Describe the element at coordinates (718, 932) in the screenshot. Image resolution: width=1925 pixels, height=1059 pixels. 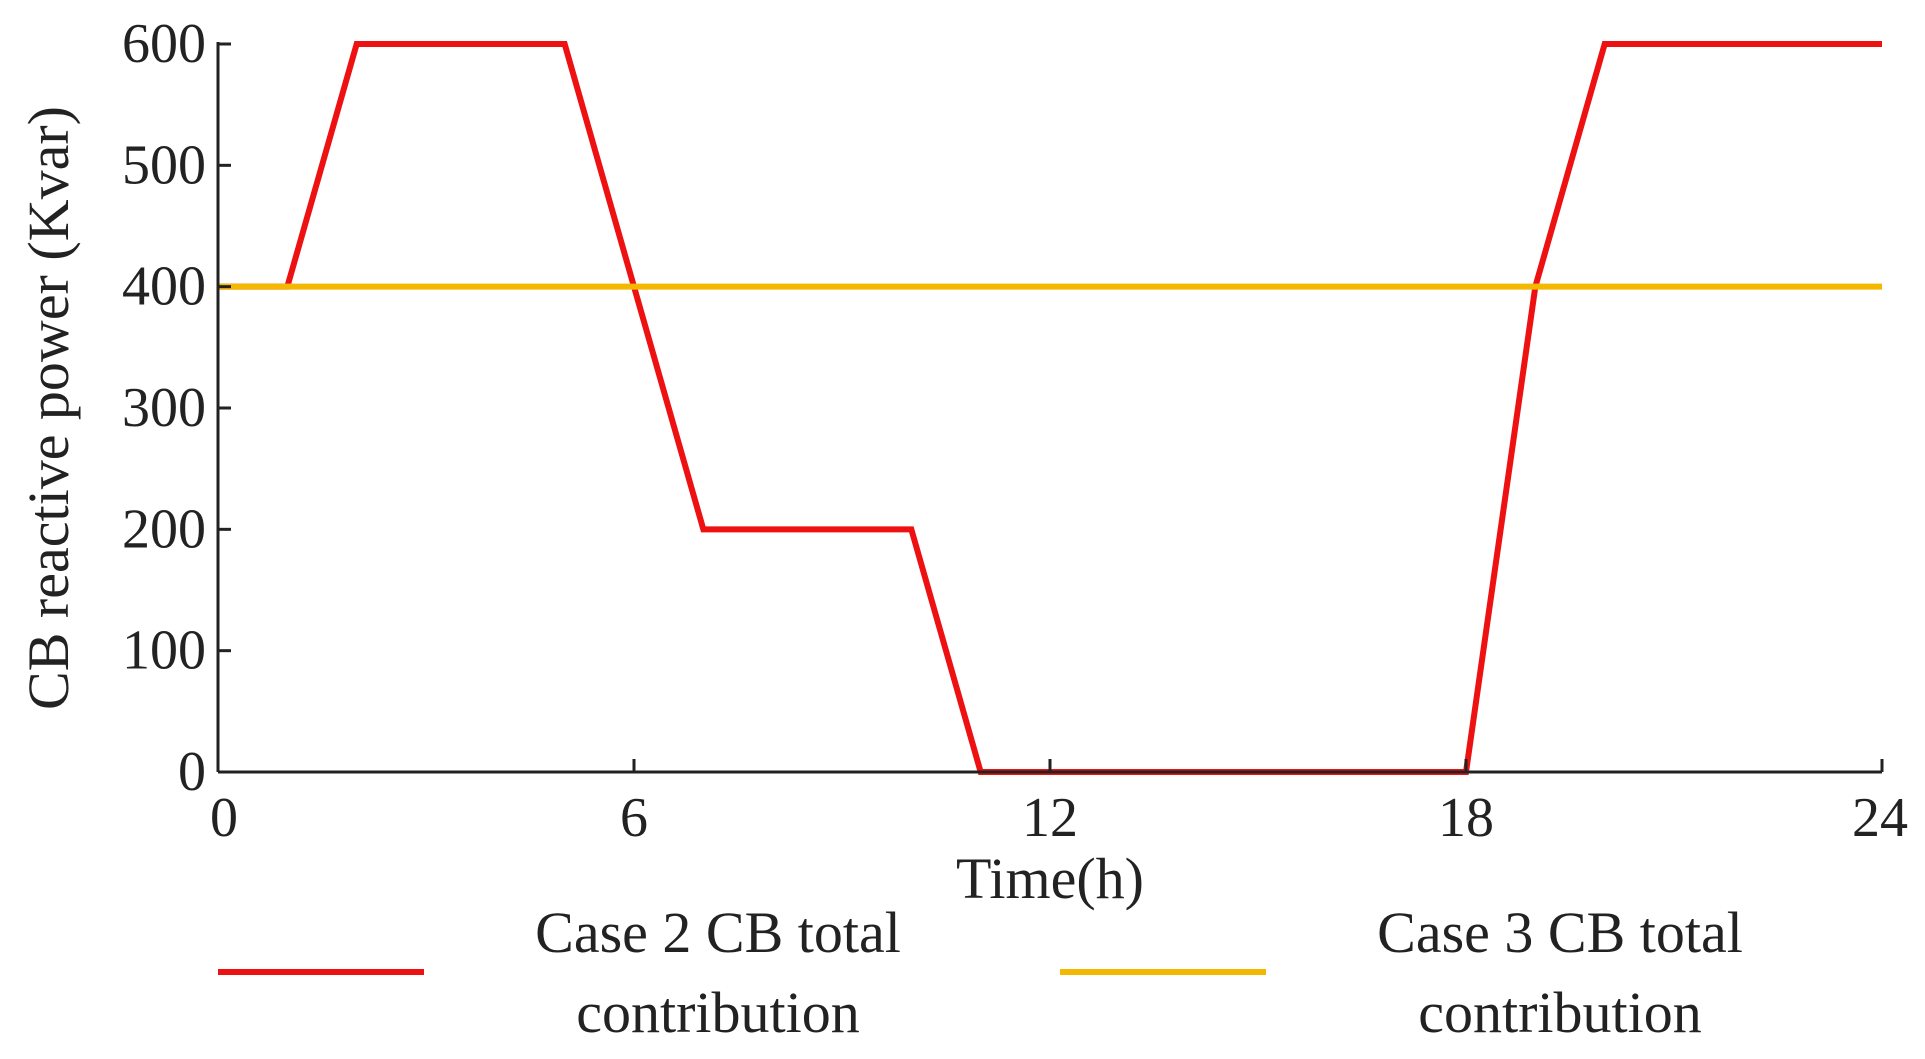
I see `legend-label-1: Case 2 CB total` at that location.